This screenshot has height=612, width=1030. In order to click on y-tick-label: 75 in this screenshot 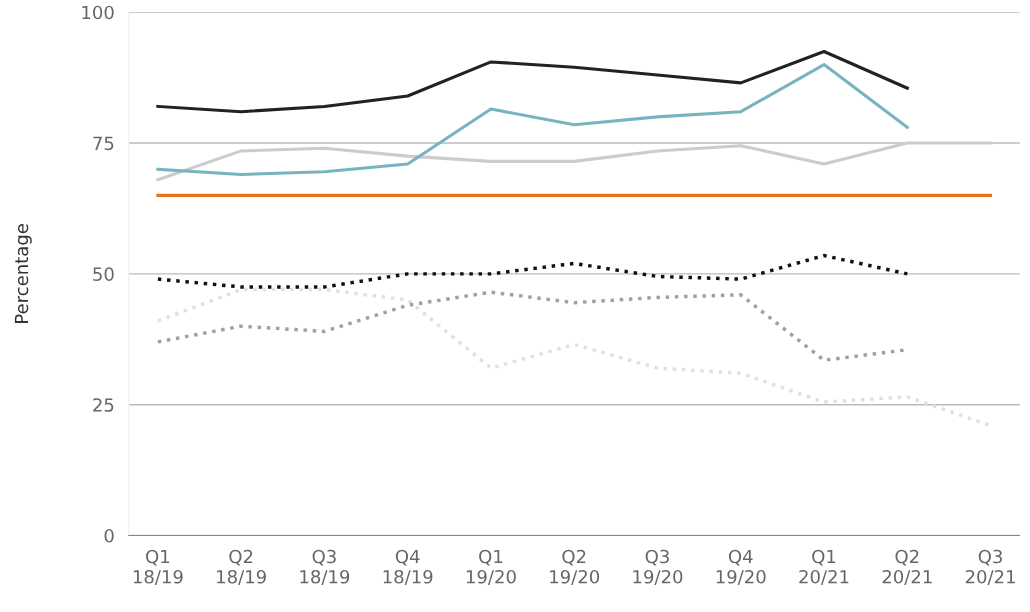, I will do `click(103, 143)`.